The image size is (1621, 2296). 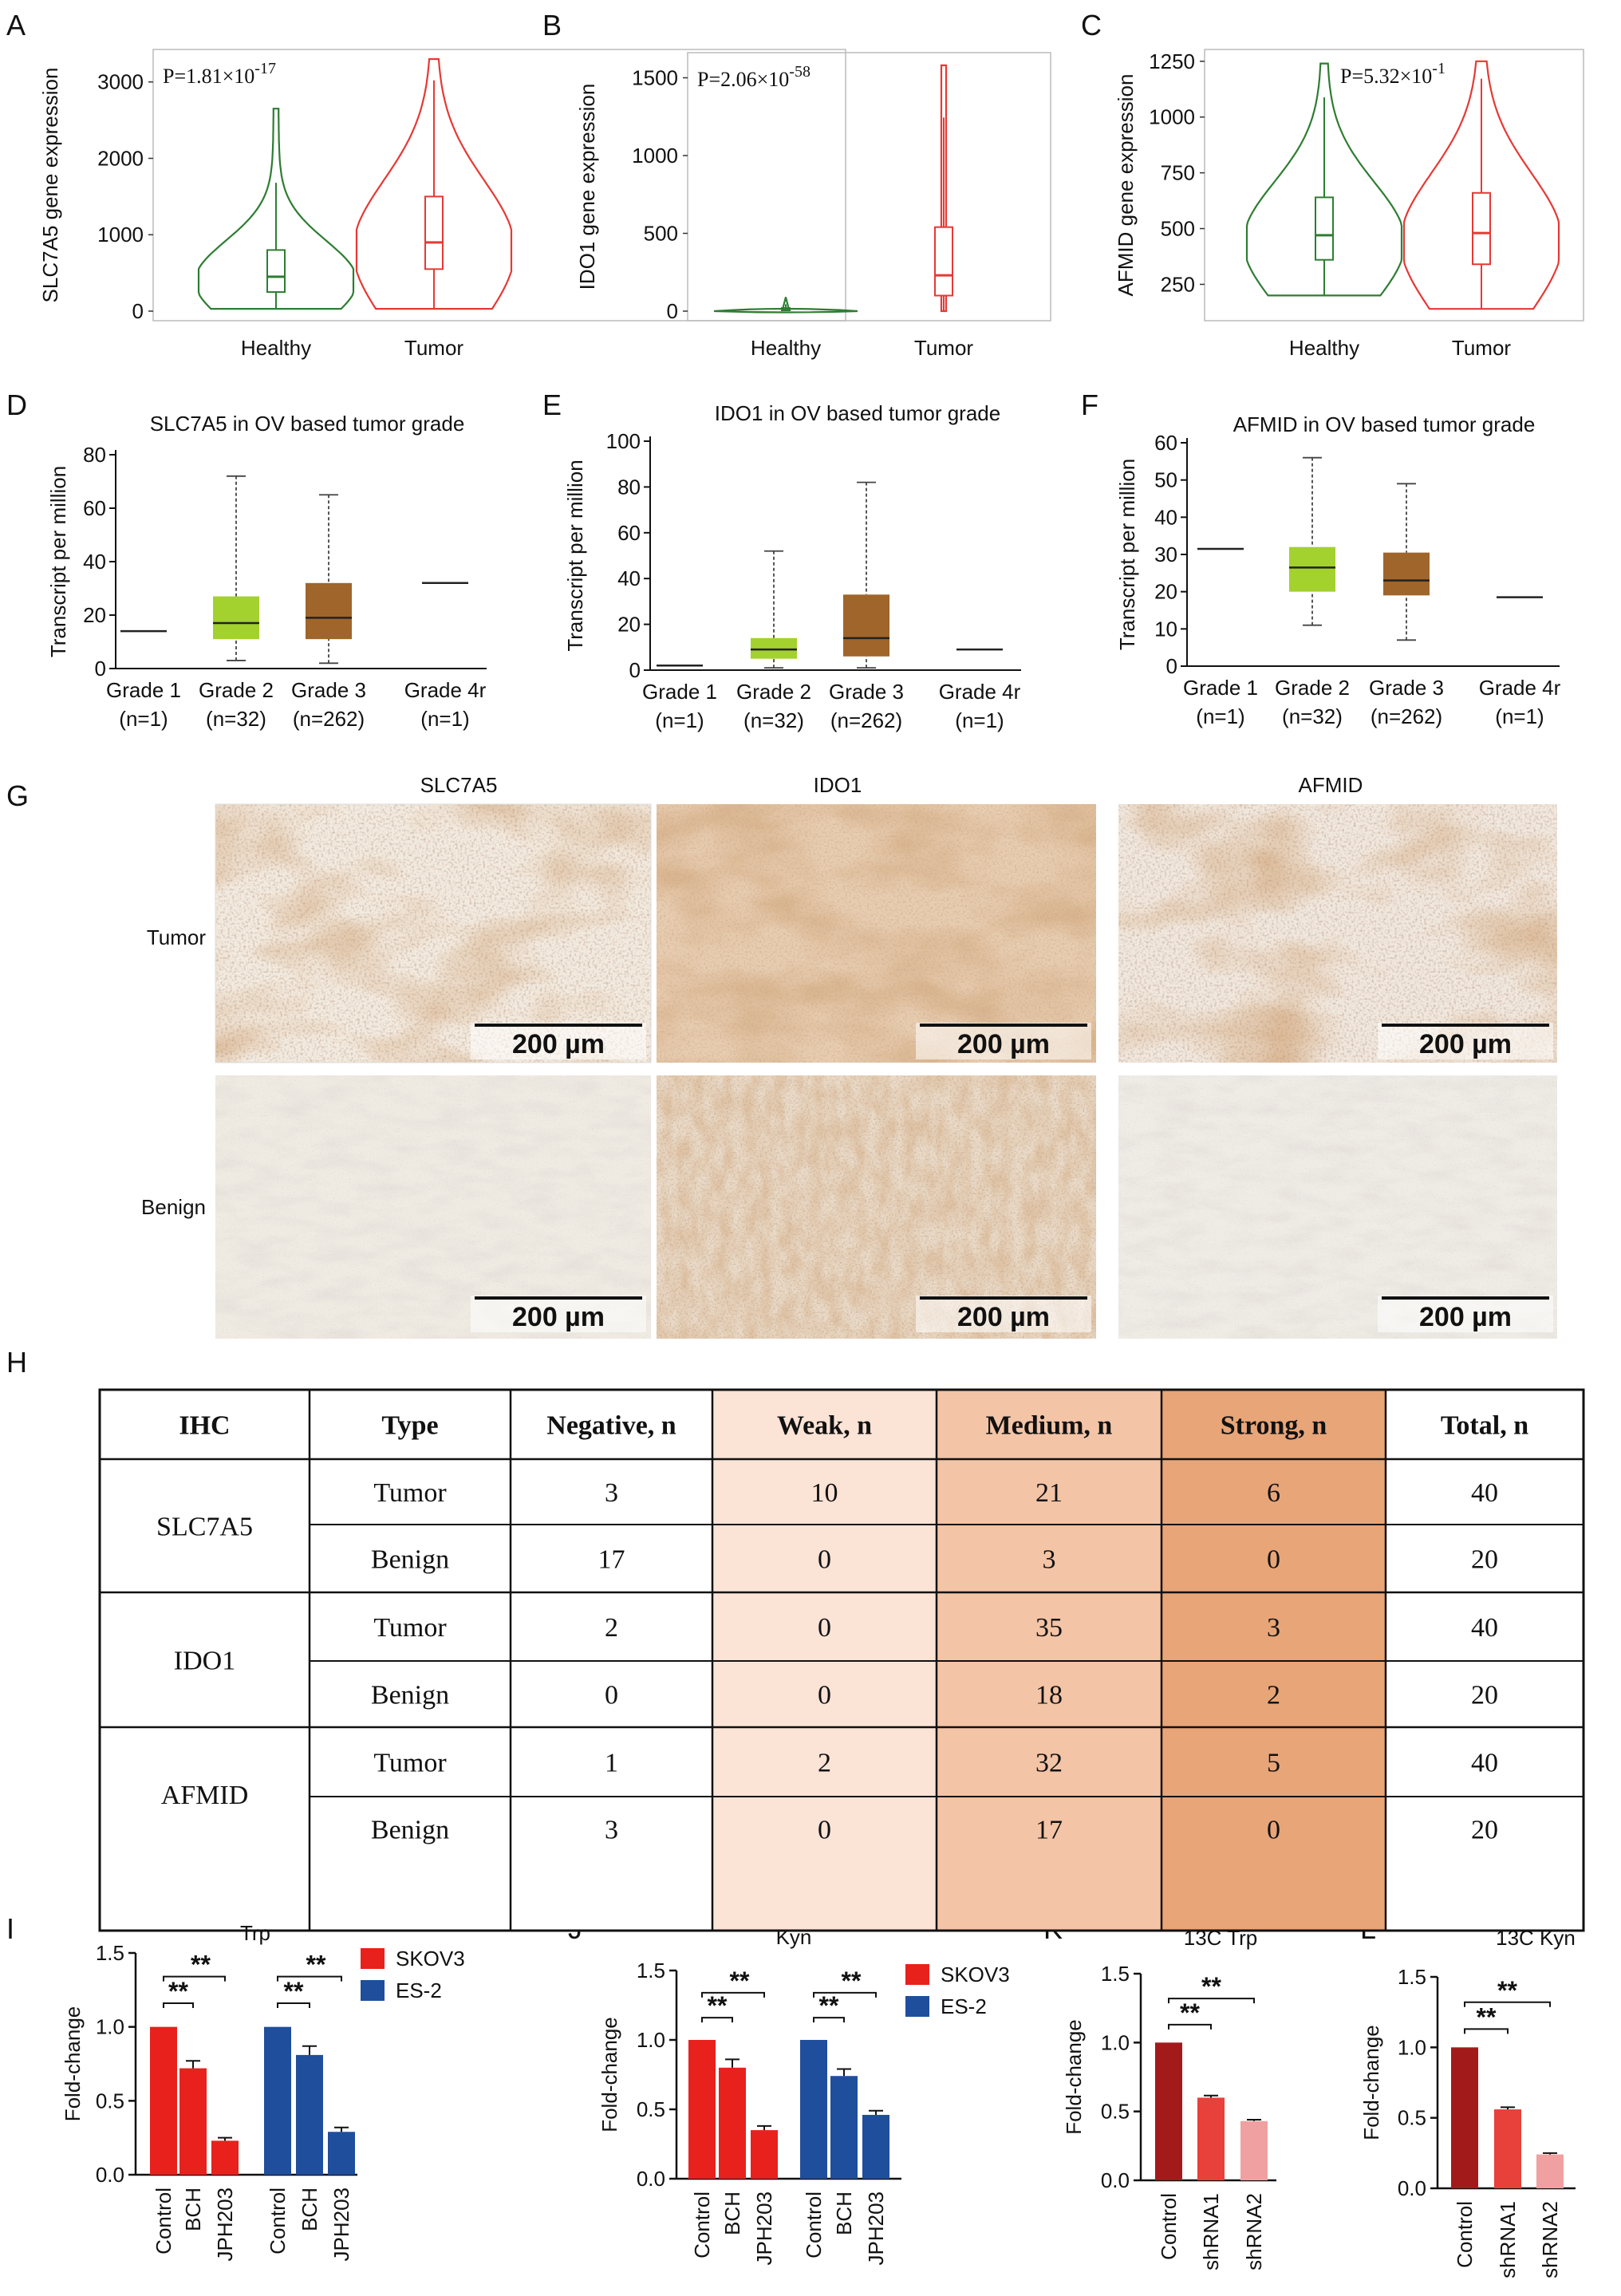 I want to click on legend-label: ES-2, so click(x=419, y=1990).